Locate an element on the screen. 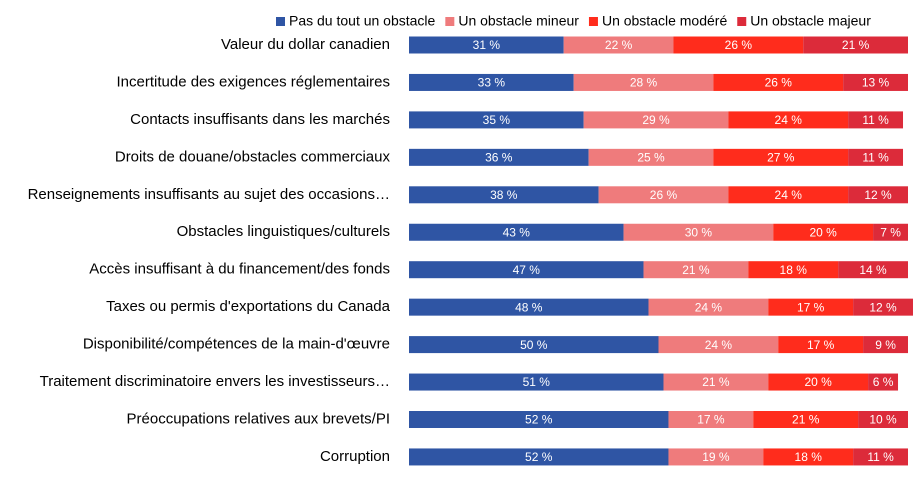 The height and width of the screenshot is (494, 913). data-label: 10 % is located at coordinates (883, 420).